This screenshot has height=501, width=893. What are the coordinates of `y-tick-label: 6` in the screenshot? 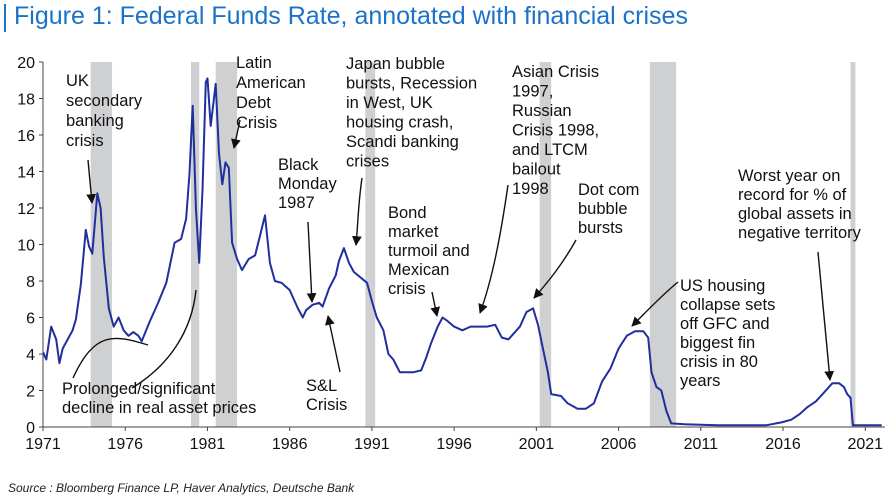 It's located at (30, 319).